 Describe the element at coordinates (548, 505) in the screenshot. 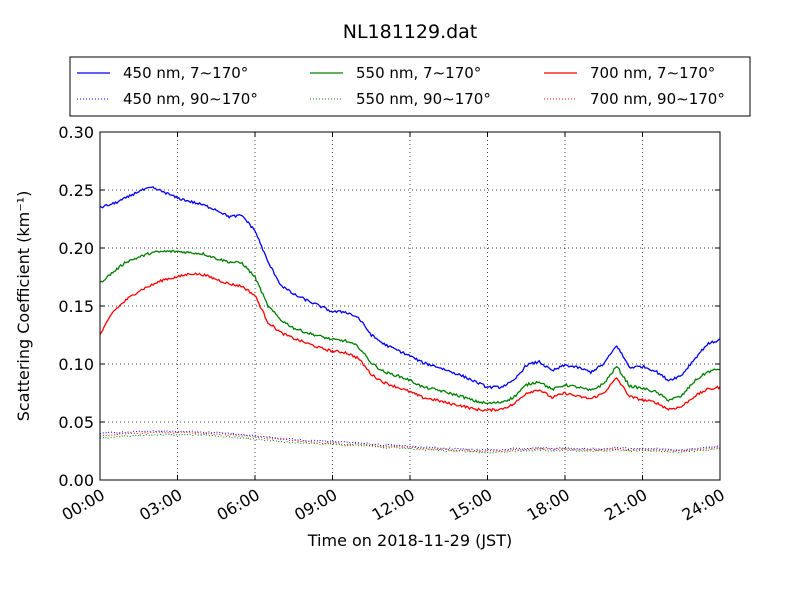

I see `x-tick-label: 18:00` at that location.